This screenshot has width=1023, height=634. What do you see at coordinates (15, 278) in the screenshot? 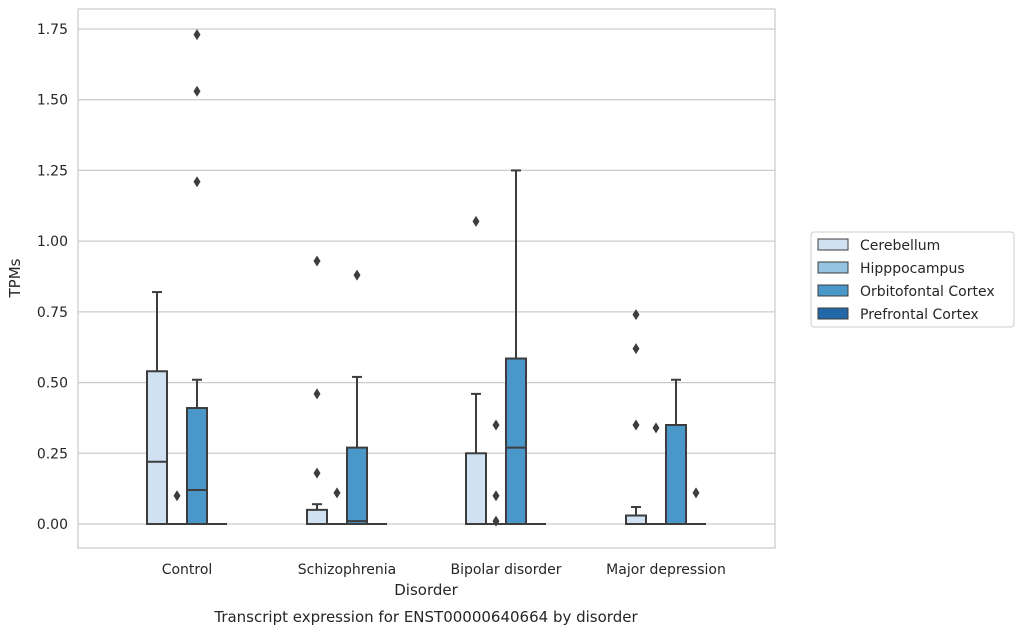
I see `y-axis-label: TPMs` at bounding box center [15, 278].